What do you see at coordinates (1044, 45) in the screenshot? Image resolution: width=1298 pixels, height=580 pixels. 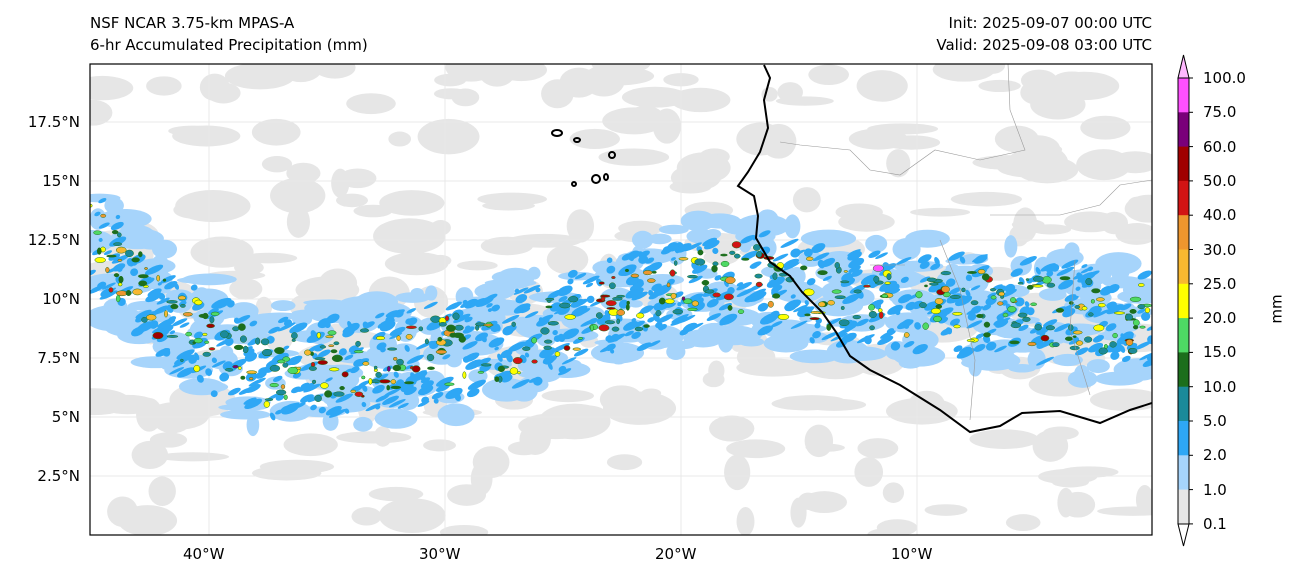 I see `valid-time: Valid: 2025-09-08 03:00 UTC` at bounding box center [1044, 45].